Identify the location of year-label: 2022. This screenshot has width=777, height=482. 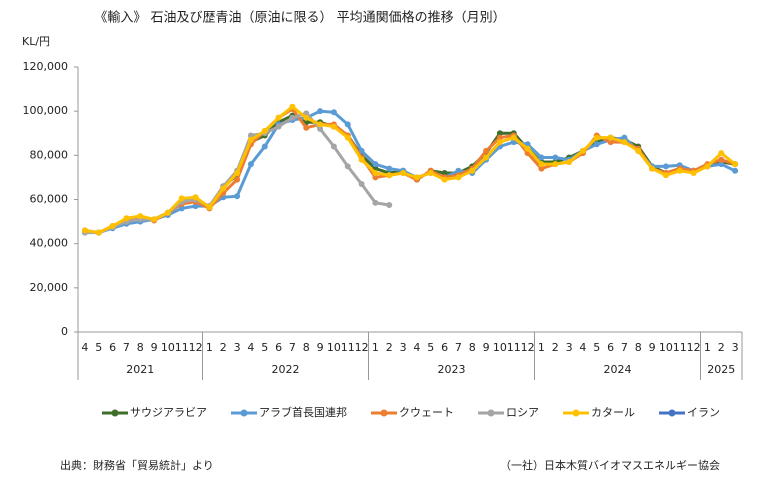
(286, 369).